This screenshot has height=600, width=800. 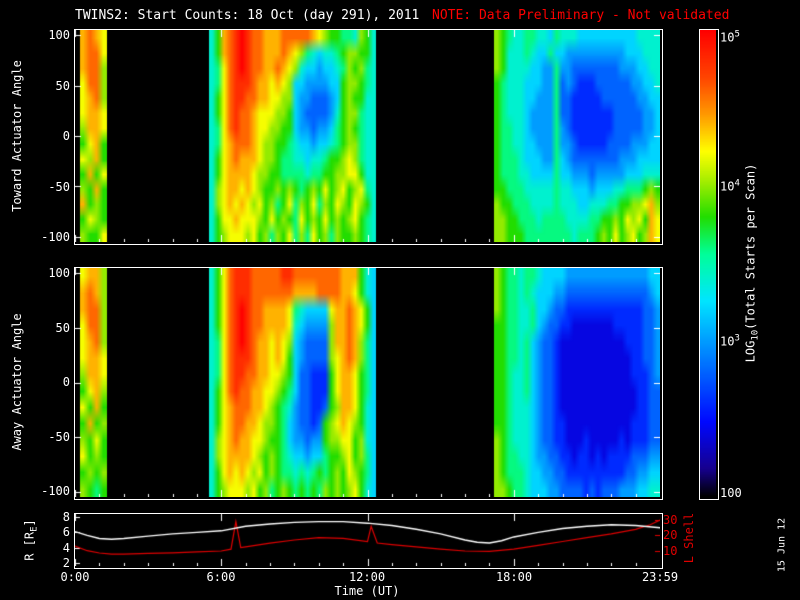 I want to click on toward-axis-label: Toward Actuator Angle, so click(x=17, y=136).